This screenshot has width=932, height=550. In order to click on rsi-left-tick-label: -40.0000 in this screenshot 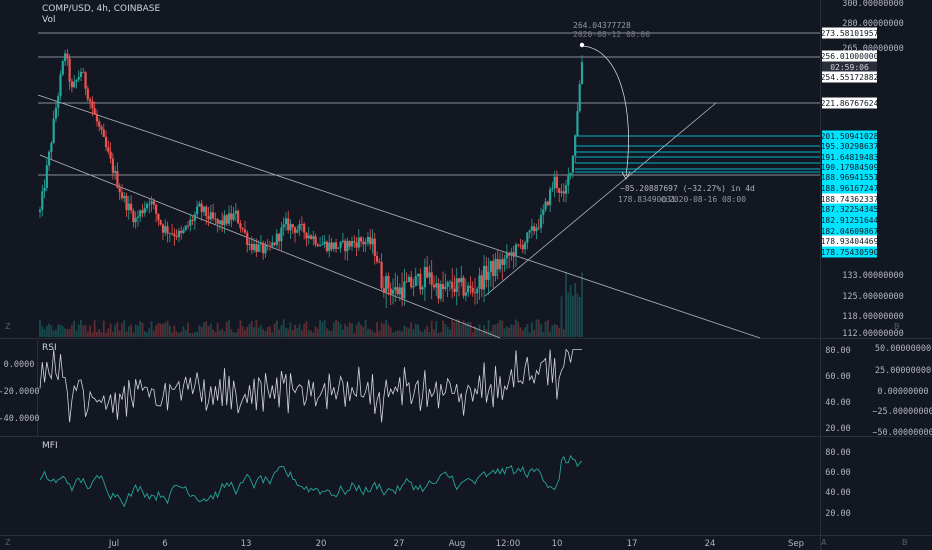, I will do `click(19, 419)`.